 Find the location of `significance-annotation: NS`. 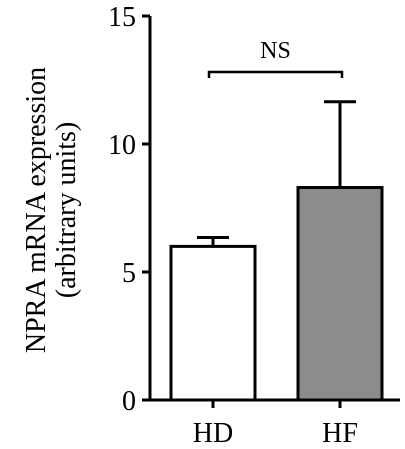

significance-annotation: NS is located at coordinates (275, 58).